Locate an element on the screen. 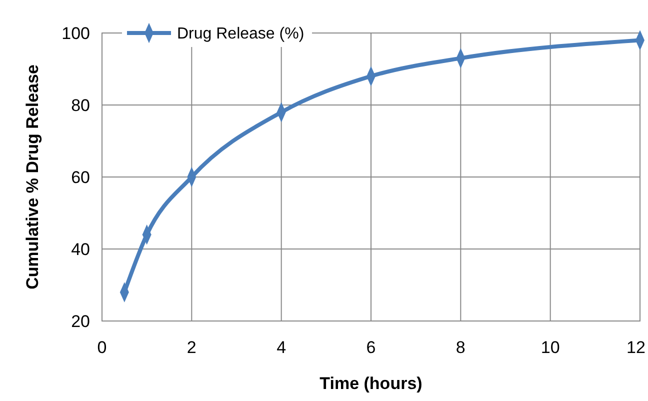 This screenshot has height=401, width=648. x-tick-label: 8 is located at coordinates (461, 347).